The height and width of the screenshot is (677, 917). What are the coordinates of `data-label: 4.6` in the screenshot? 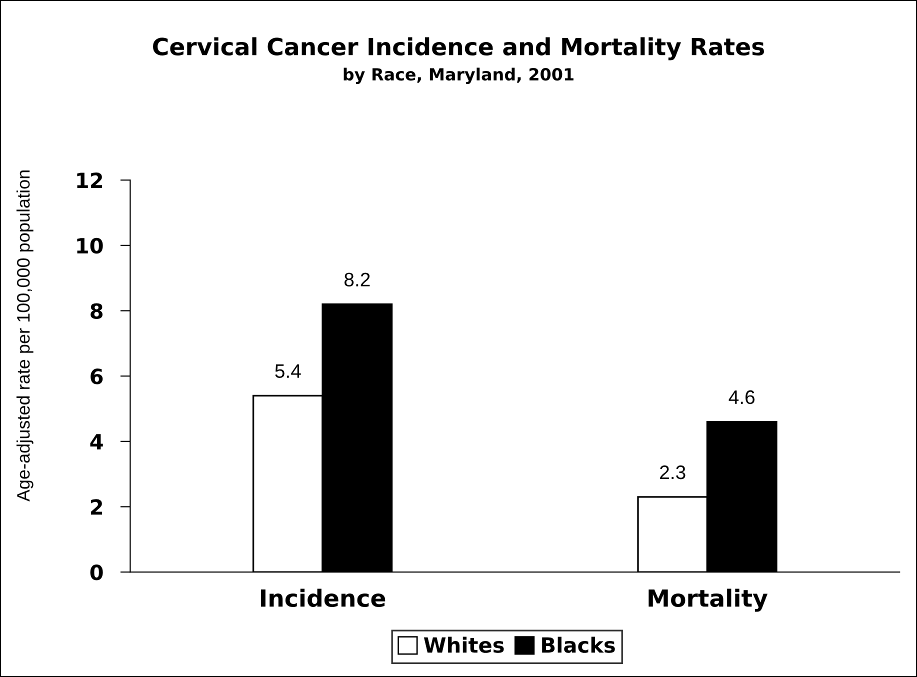 It's located at (741, 397).